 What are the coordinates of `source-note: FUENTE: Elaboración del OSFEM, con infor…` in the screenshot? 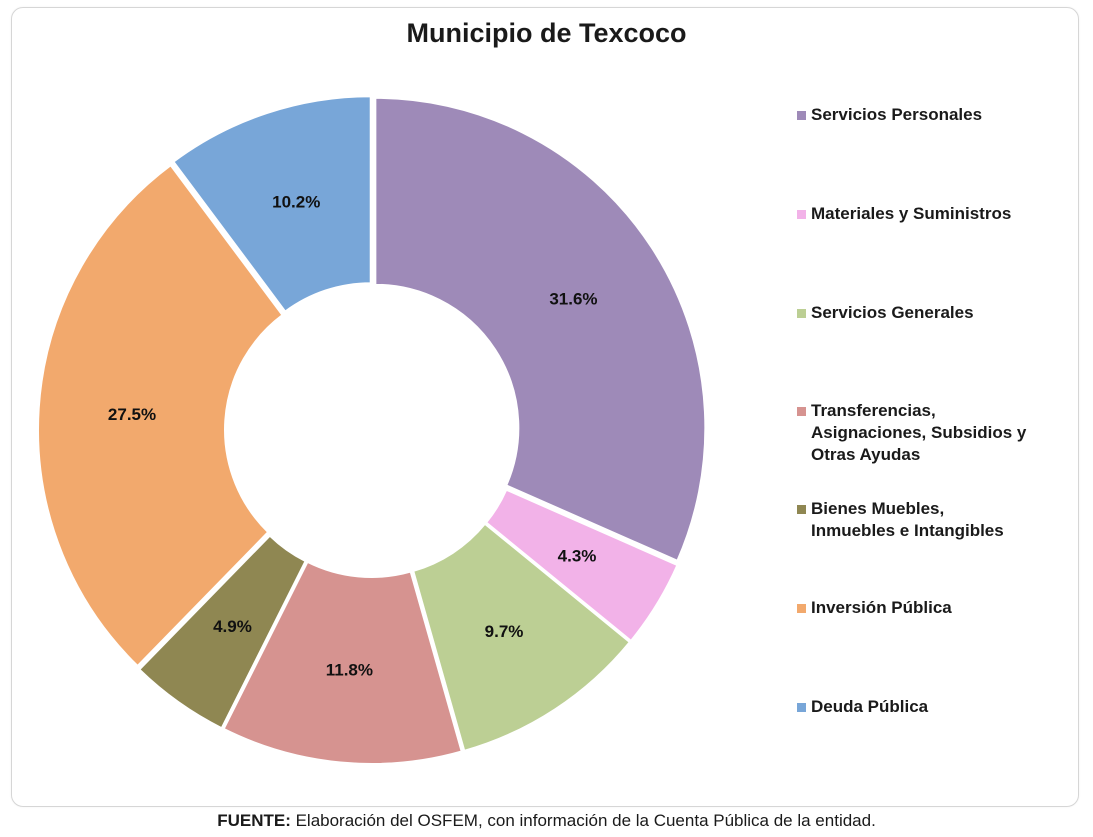 It's located at (546, 821).